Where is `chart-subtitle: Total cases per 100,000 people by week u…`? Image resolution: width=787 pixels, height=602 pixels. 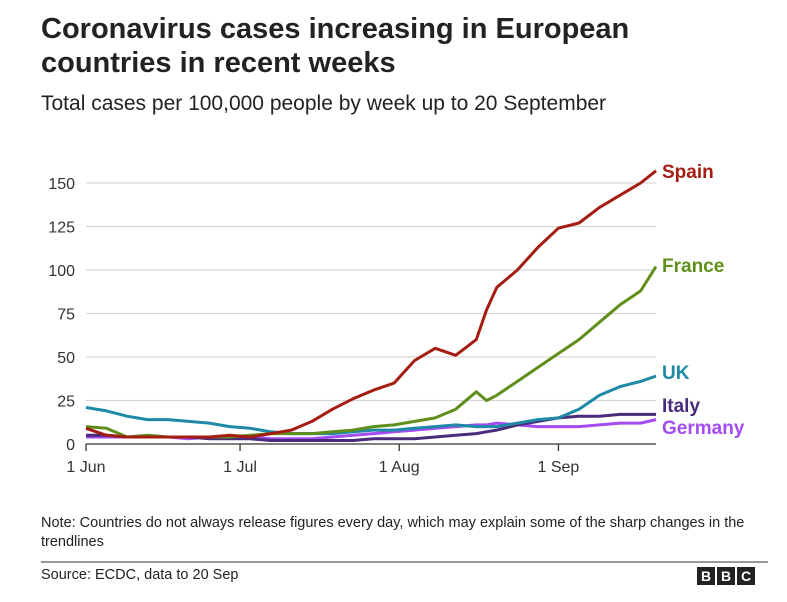
chart-subtitle: Total cases per 100,000 people by week u… is located at coordinates (324, 103).